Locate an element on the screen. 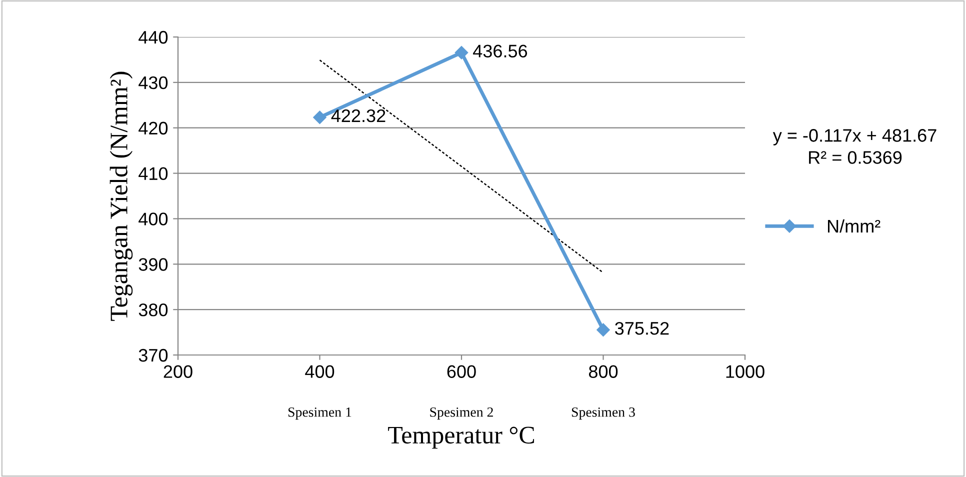  x-tick-label: 600 is located at coordinates (461, 371).